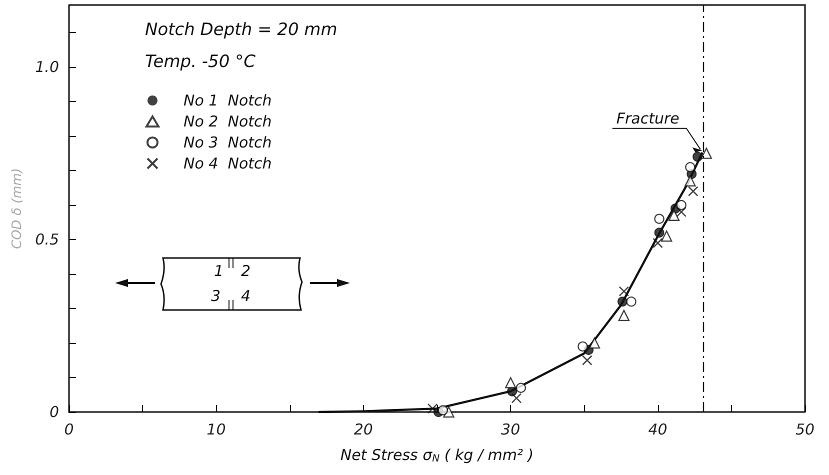 This screenshot has width=829, height=475. Describe the element at coordinates (216, 429) in the screenshot. I see `x-tick-label: 10` at that location.